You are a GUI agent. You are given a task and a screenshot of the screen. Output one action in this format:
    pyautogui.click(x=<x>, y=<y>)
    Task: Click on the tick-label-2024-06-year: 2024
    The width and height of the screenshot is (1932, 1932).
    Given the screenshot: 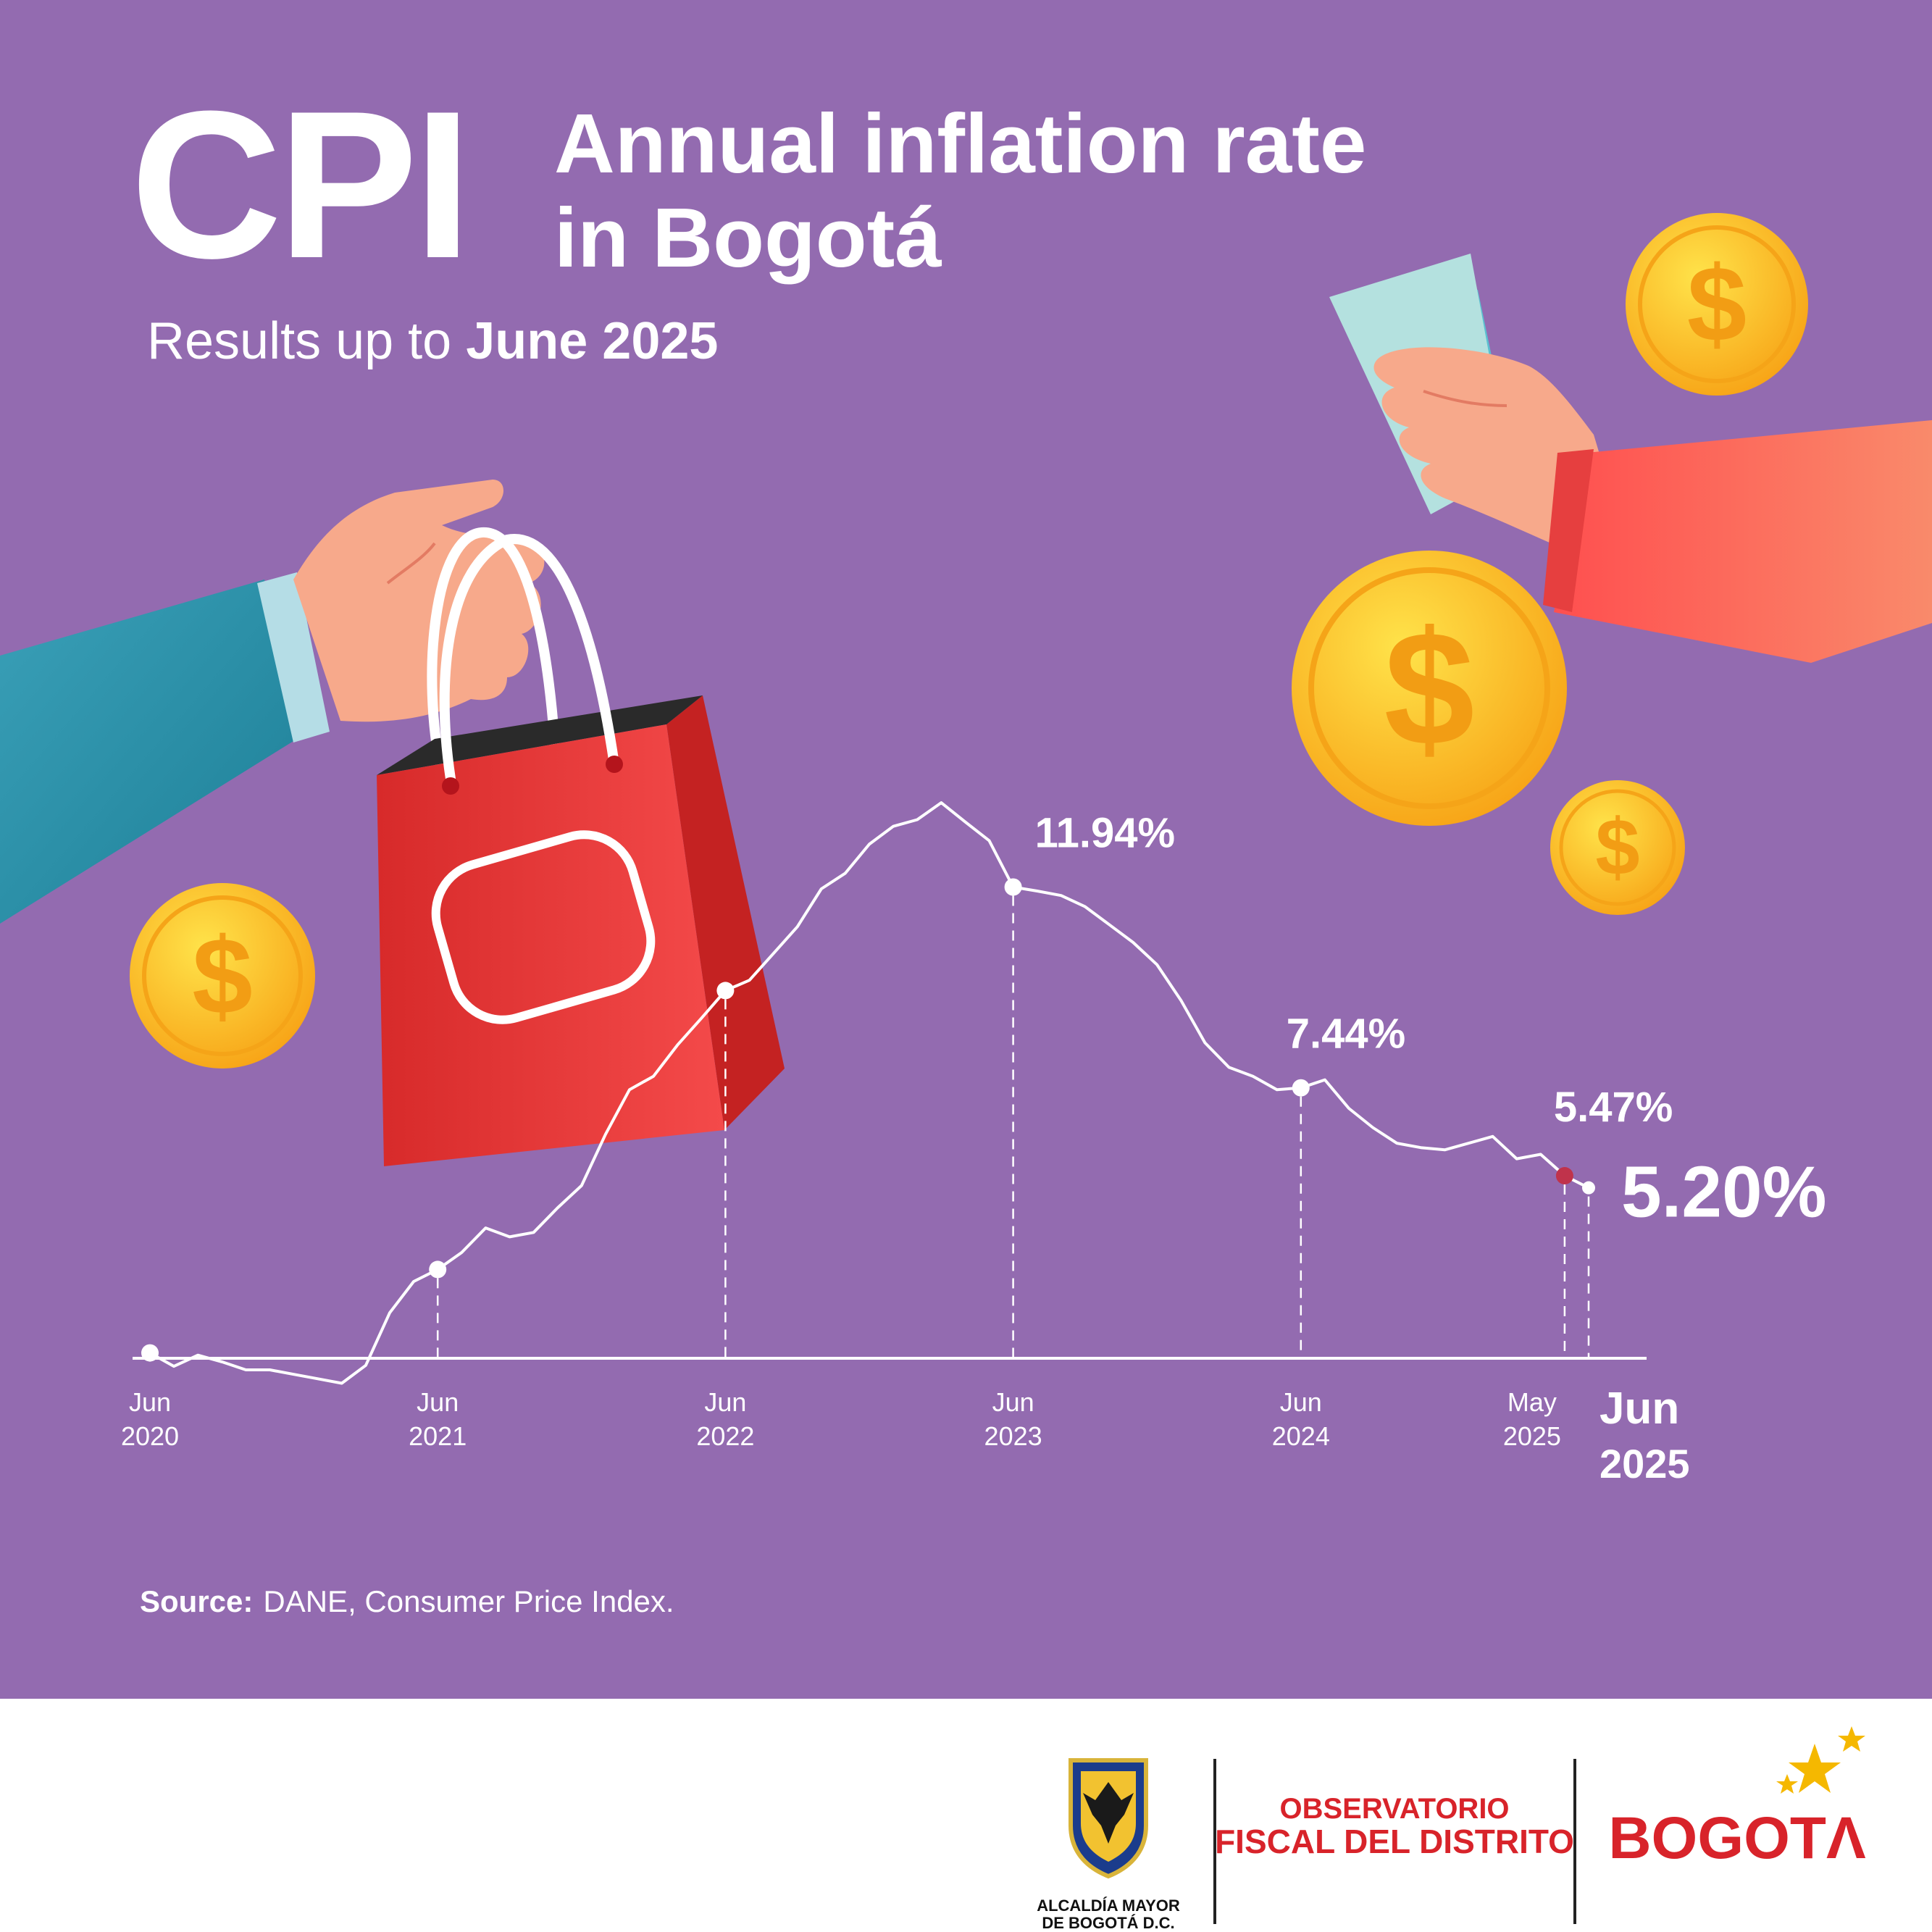 What is the action you would take?
    pyautogui.click(x=1301, y=1436)
    